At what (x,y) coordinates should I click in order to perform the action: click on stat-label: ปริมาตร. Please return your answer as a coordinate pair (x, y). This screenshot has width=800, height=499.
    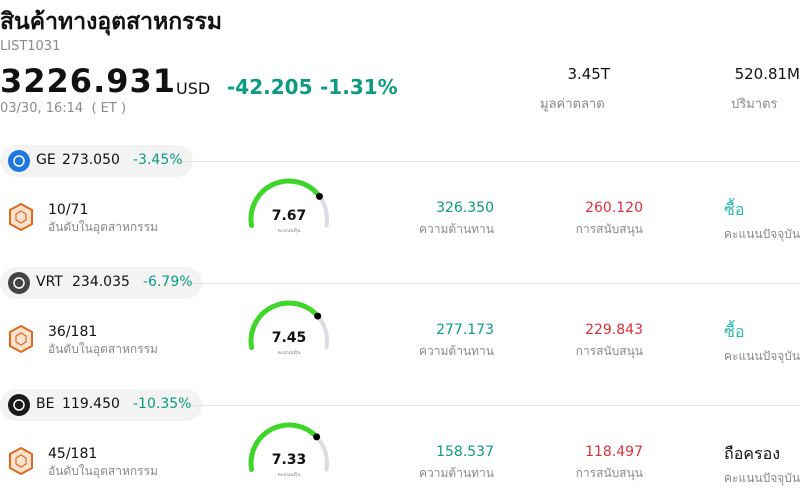
    Looking at the image, I should click on (754, 104).